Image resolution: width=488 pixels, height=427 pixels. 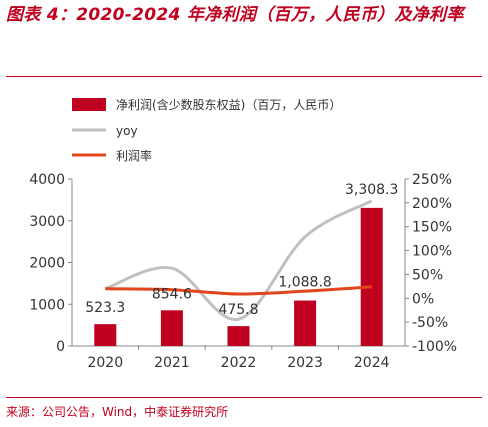 What do you see at coordinates (305, 363) in the screenshot?
I see `x-tick-label: 2023` at bounding box center [305, 363].